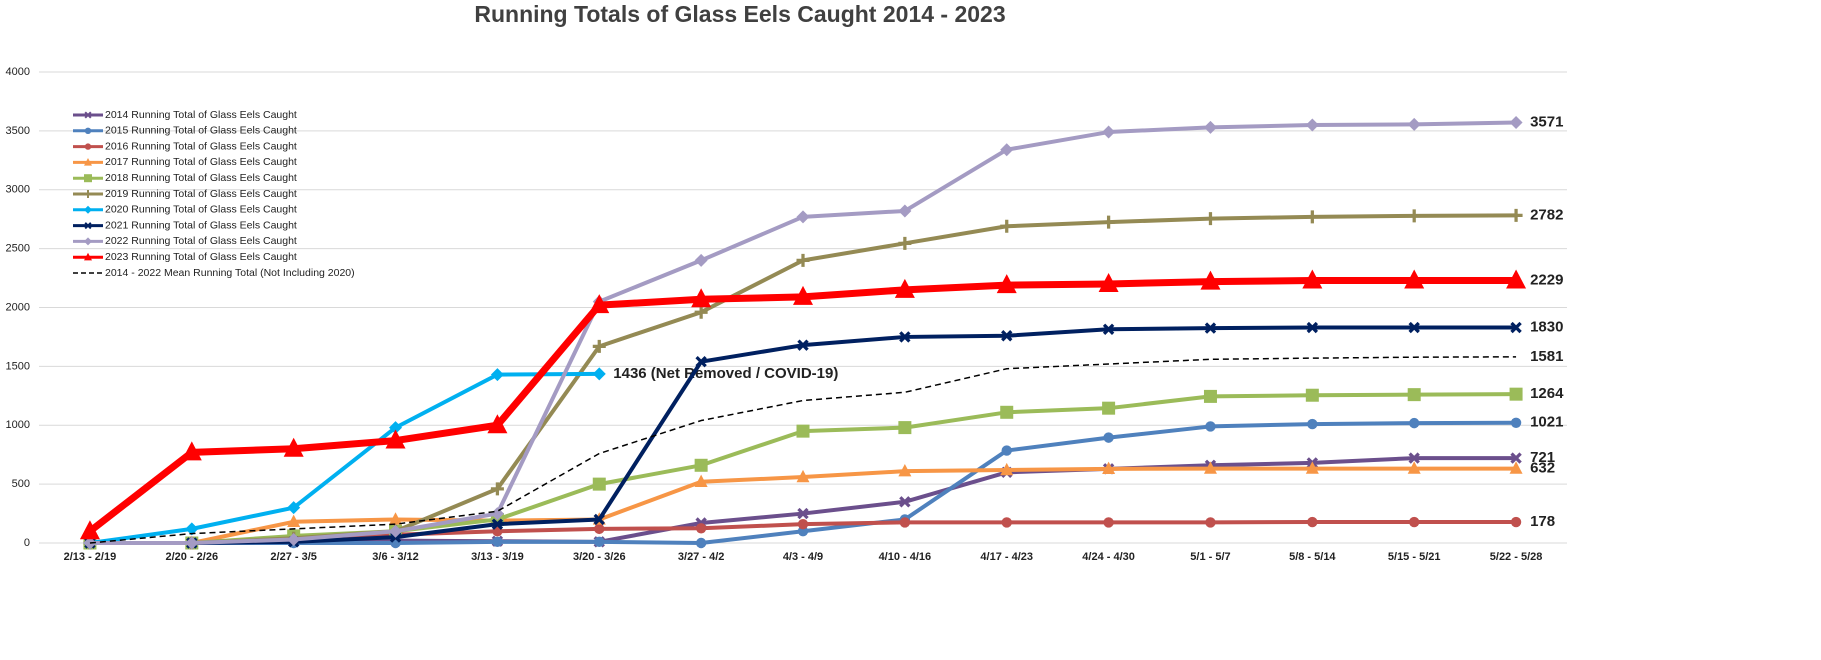  What do you see at coordinates (1546, 422) in the screenshot?
I see `data-label: 1021` at bounding box center [1546, 422].